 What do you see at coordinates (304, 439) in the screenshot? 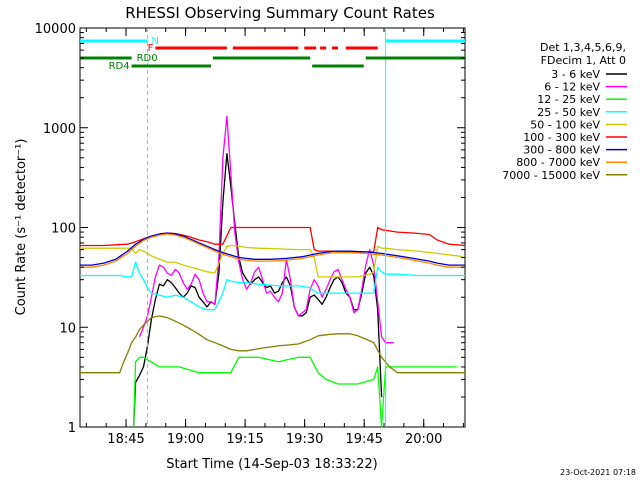
I see `x-tick-label-3: 19:30` at bounding box center [304, 439].